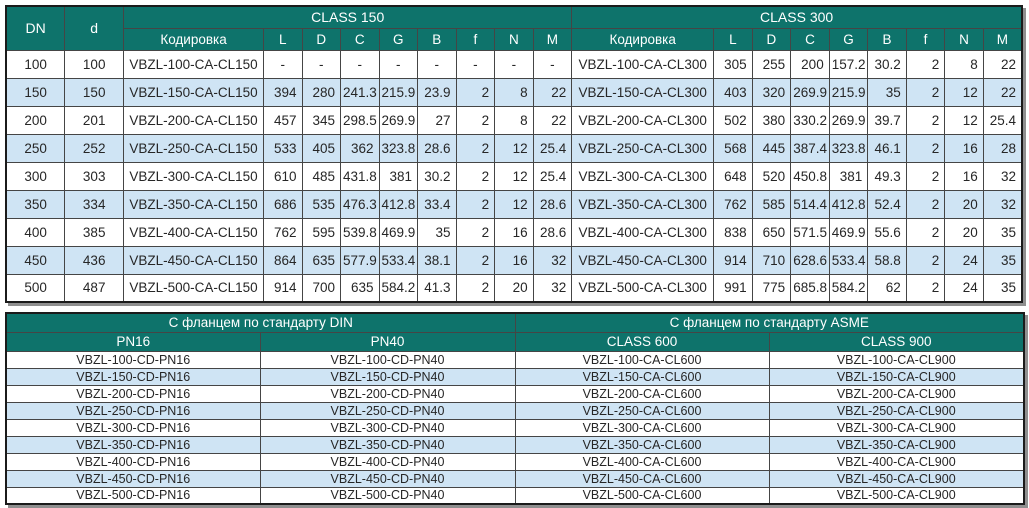 This screenshot has height=508, width=1029. Describe the element at coordinates (398, 260) in the screenshot. I see `value-cell: 533.4` at that location.